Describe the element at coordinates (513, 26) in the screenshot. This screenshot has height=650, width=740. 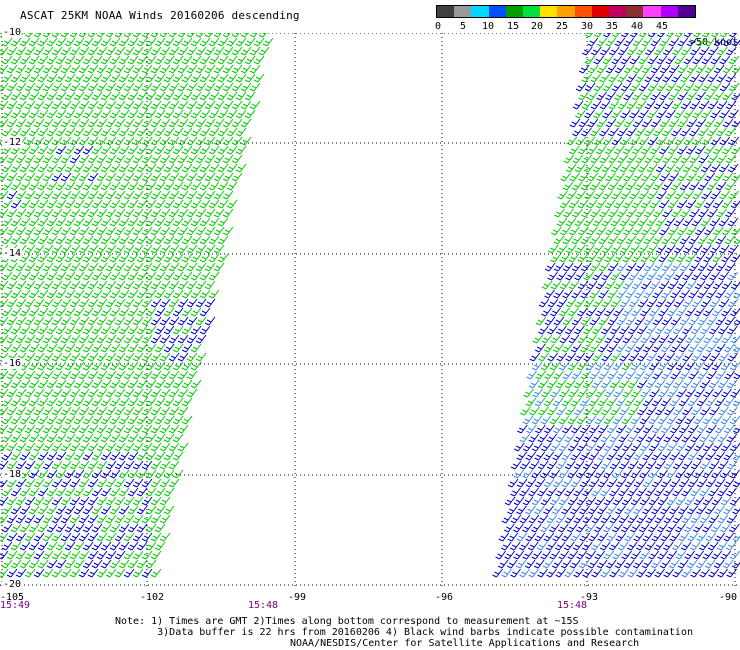
I see `legend-label: 15` at that location.